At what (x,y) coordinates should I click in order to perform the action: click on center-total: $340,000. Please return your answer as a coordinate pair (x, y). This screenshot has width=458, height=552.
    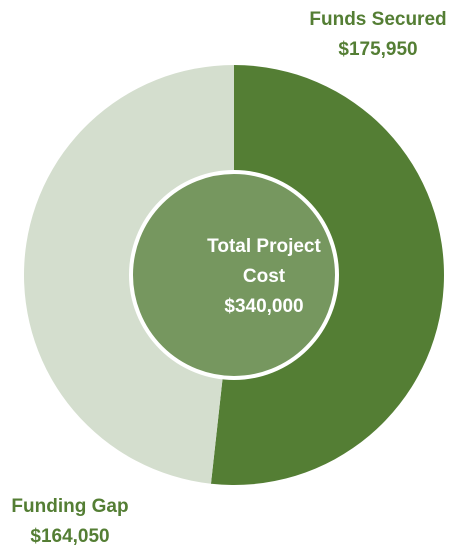
    Looking at the image, I should click on (264, 306).